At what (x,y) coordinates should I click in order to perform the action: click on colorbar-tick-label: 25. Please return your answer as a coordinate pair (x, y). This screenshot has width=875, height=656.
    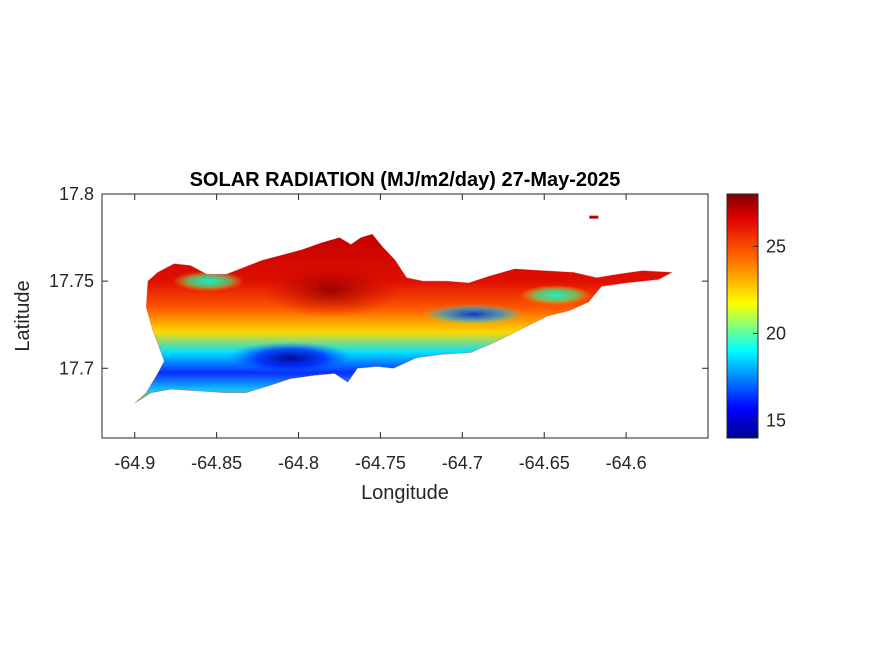
    Looking at the image, I should click on (776, 246).